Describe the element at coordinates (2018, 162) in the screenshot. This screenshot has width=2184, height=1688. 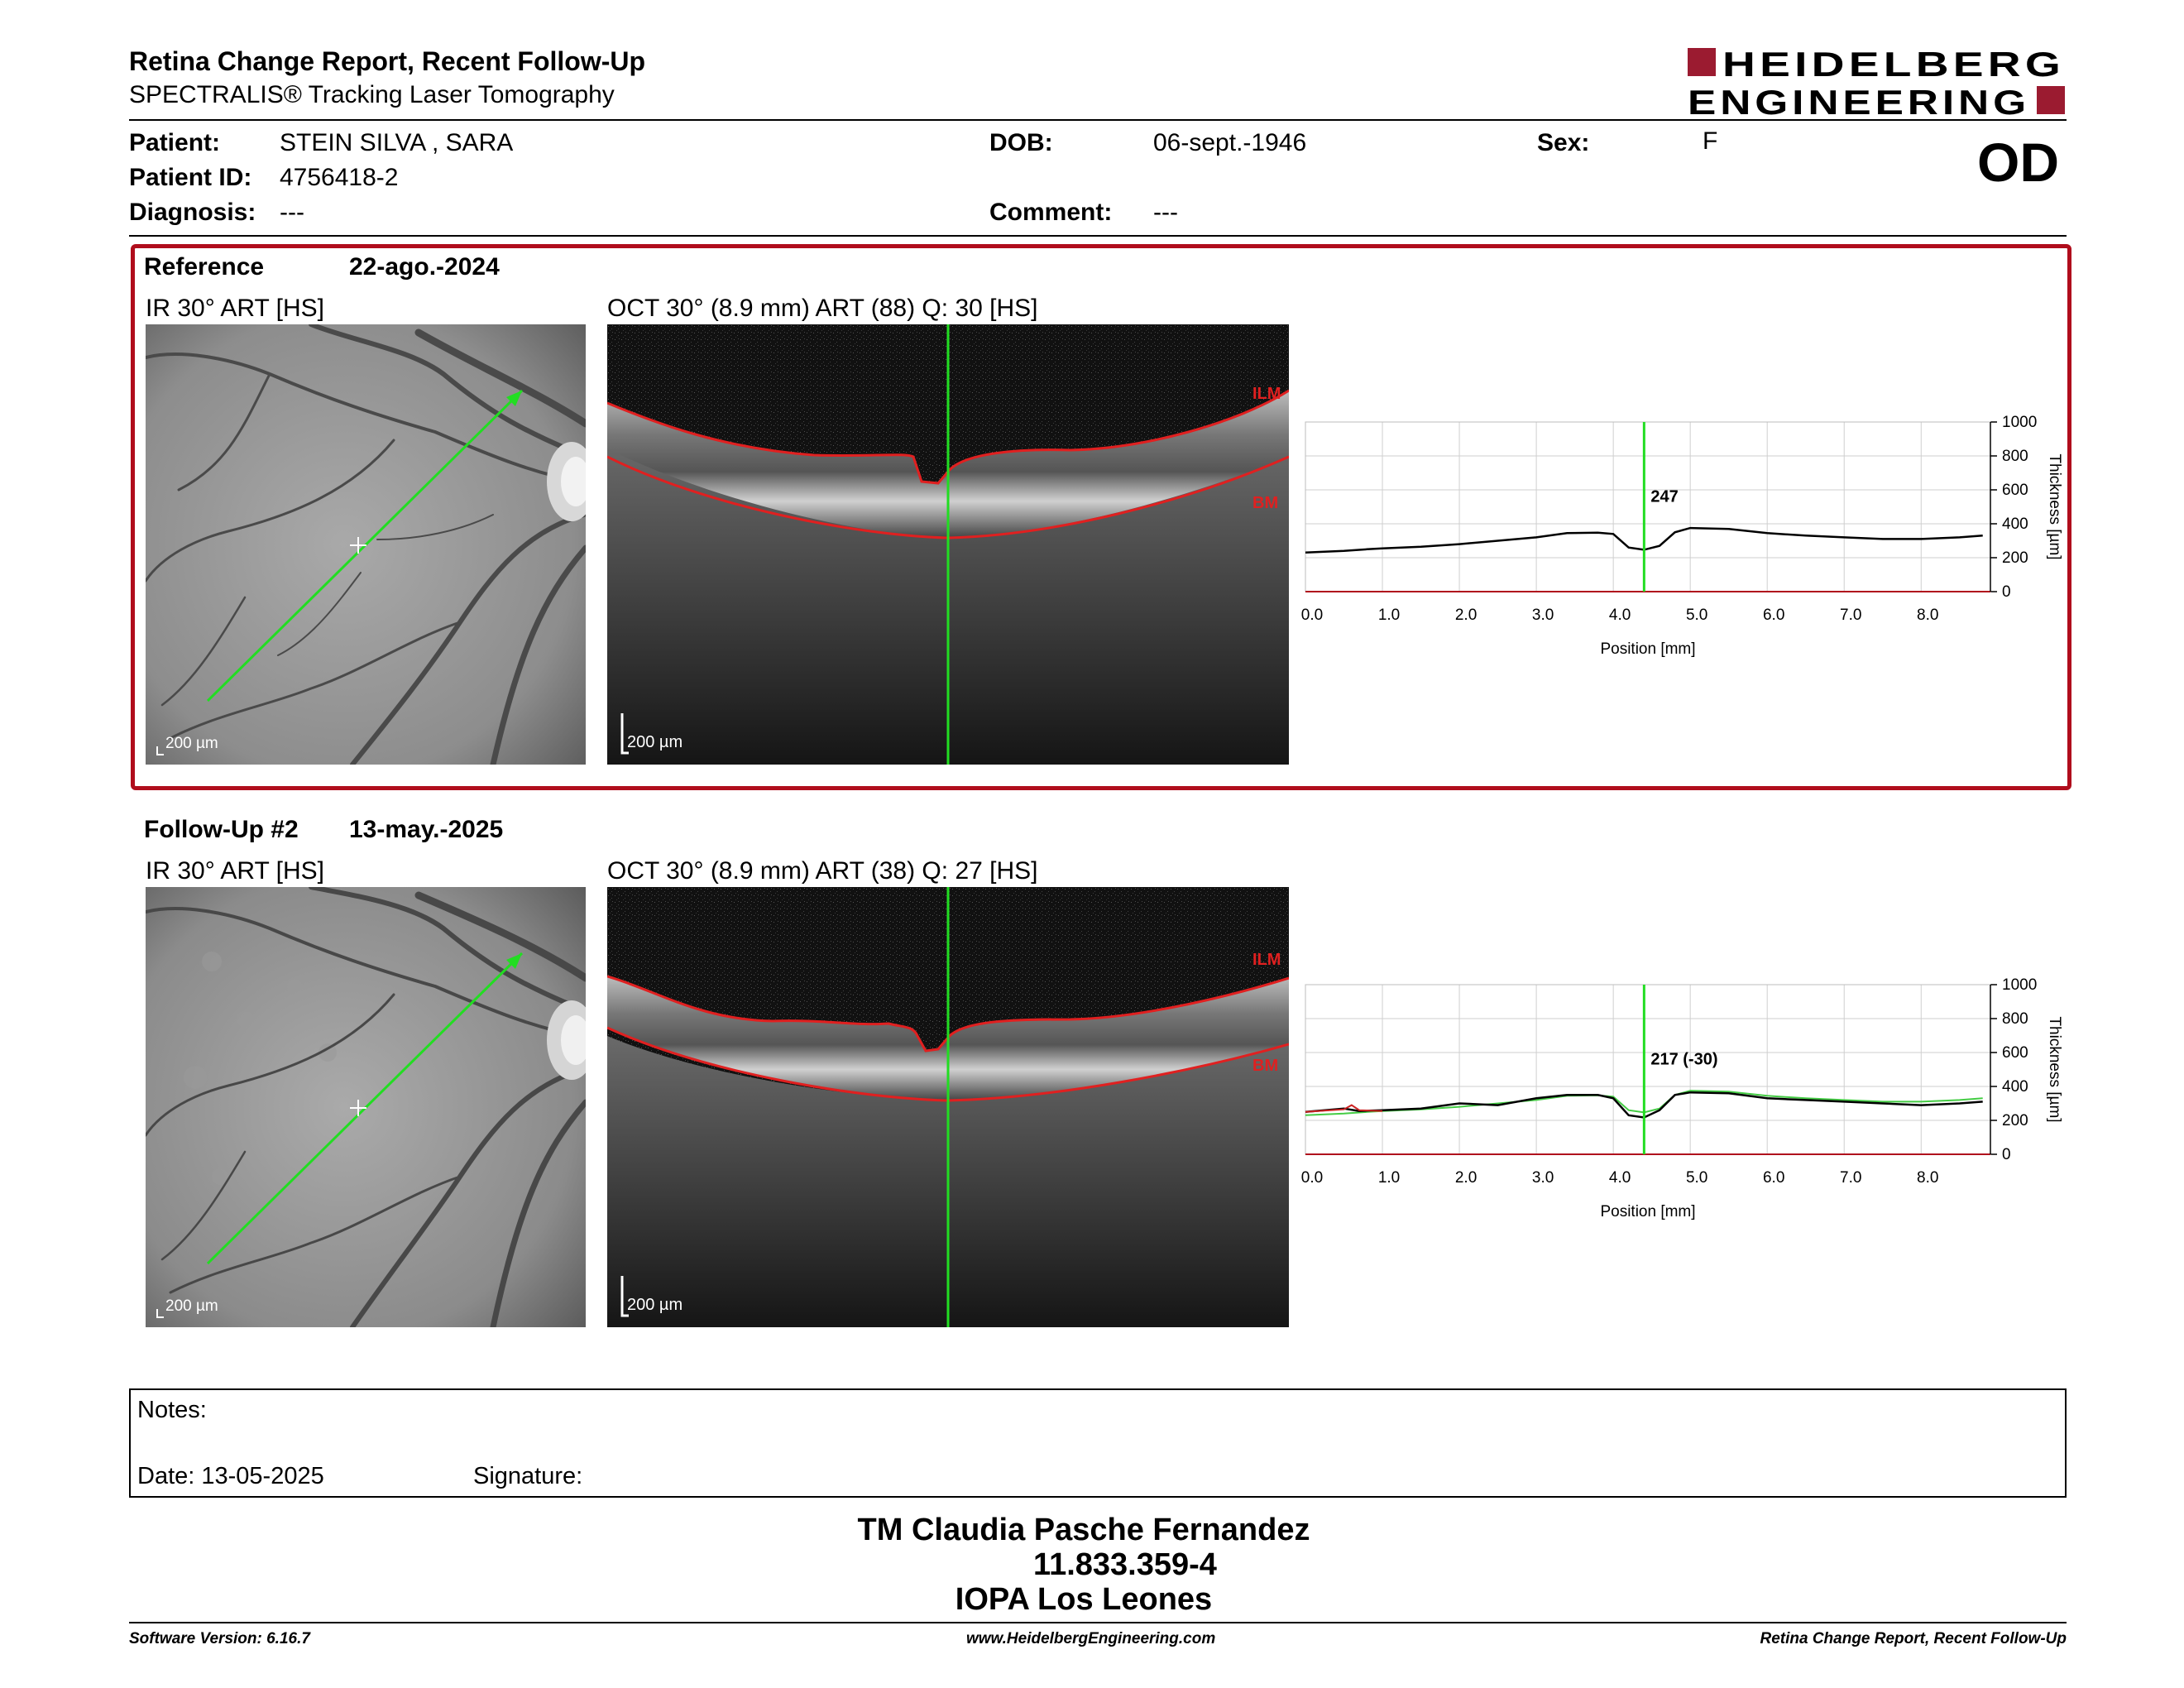
I see `eye-indicator: OD` at that location.